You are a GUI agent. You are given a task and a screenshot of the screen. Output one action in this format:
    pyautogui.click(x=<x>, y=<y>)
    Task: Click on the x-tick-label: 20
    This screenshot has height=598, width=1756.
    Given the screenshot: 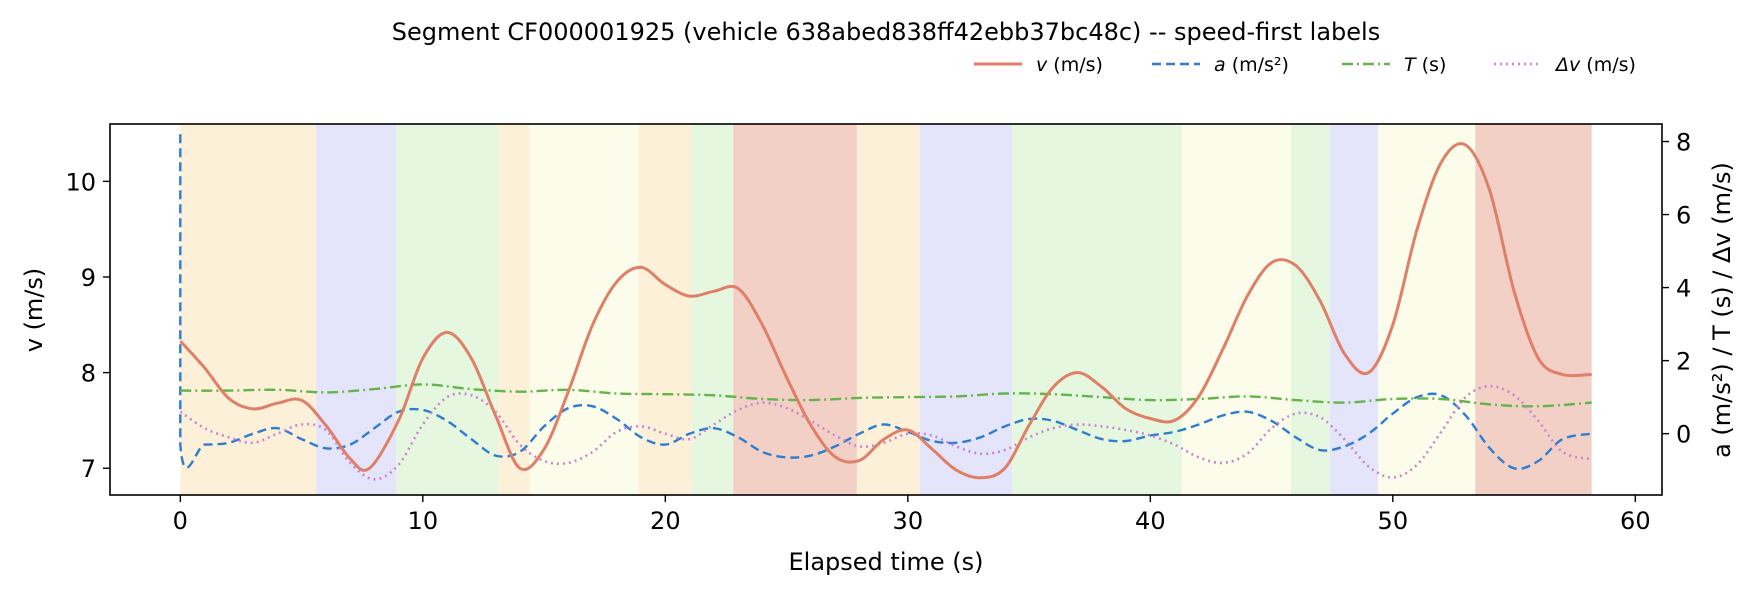 What is the action you would take?
    pyautogui.click(x=665, y=521)
    